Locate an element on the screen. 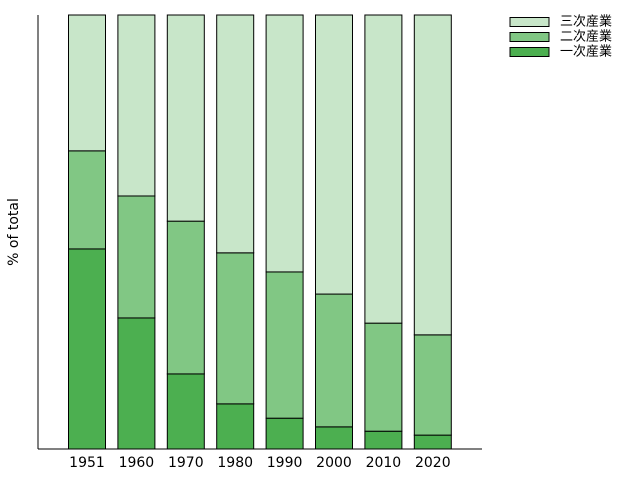 This screenshot has width=640, height=480. x-tick-label: 2020 is located at coordinates (433, 463).